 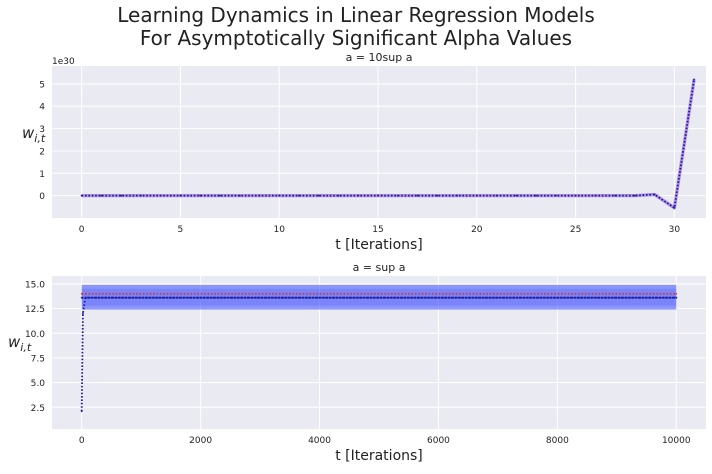 I want to click on panel-title: a = 10sup a, so click(x=379, y=57).